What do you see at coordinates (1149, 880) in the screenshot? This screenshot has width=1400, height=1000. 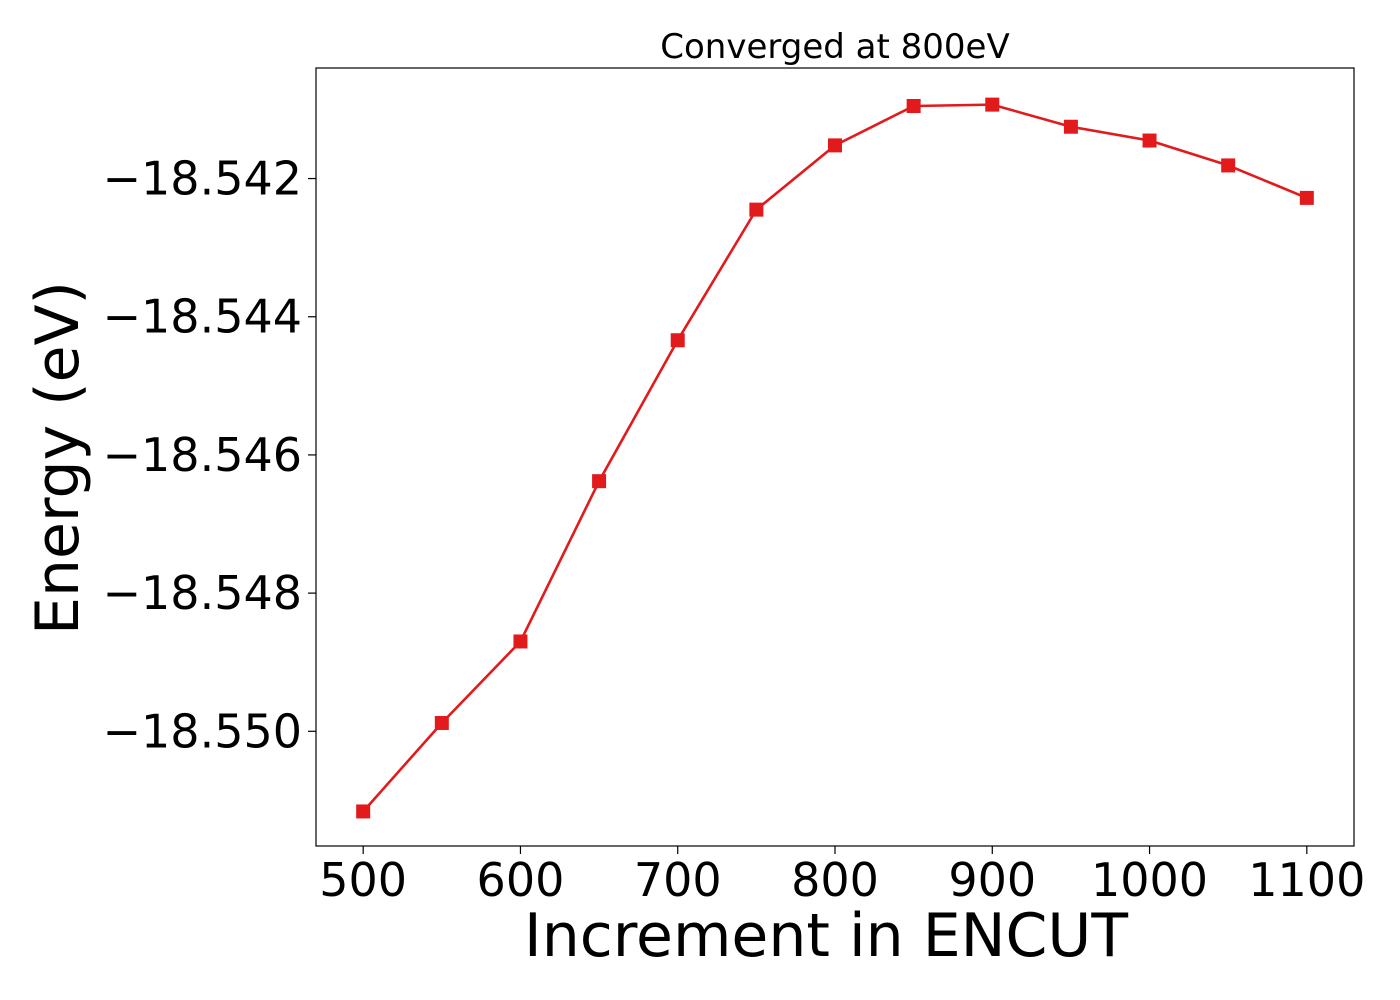 I see `x-tick-label: 1000` at bounding box center [1149, 880].